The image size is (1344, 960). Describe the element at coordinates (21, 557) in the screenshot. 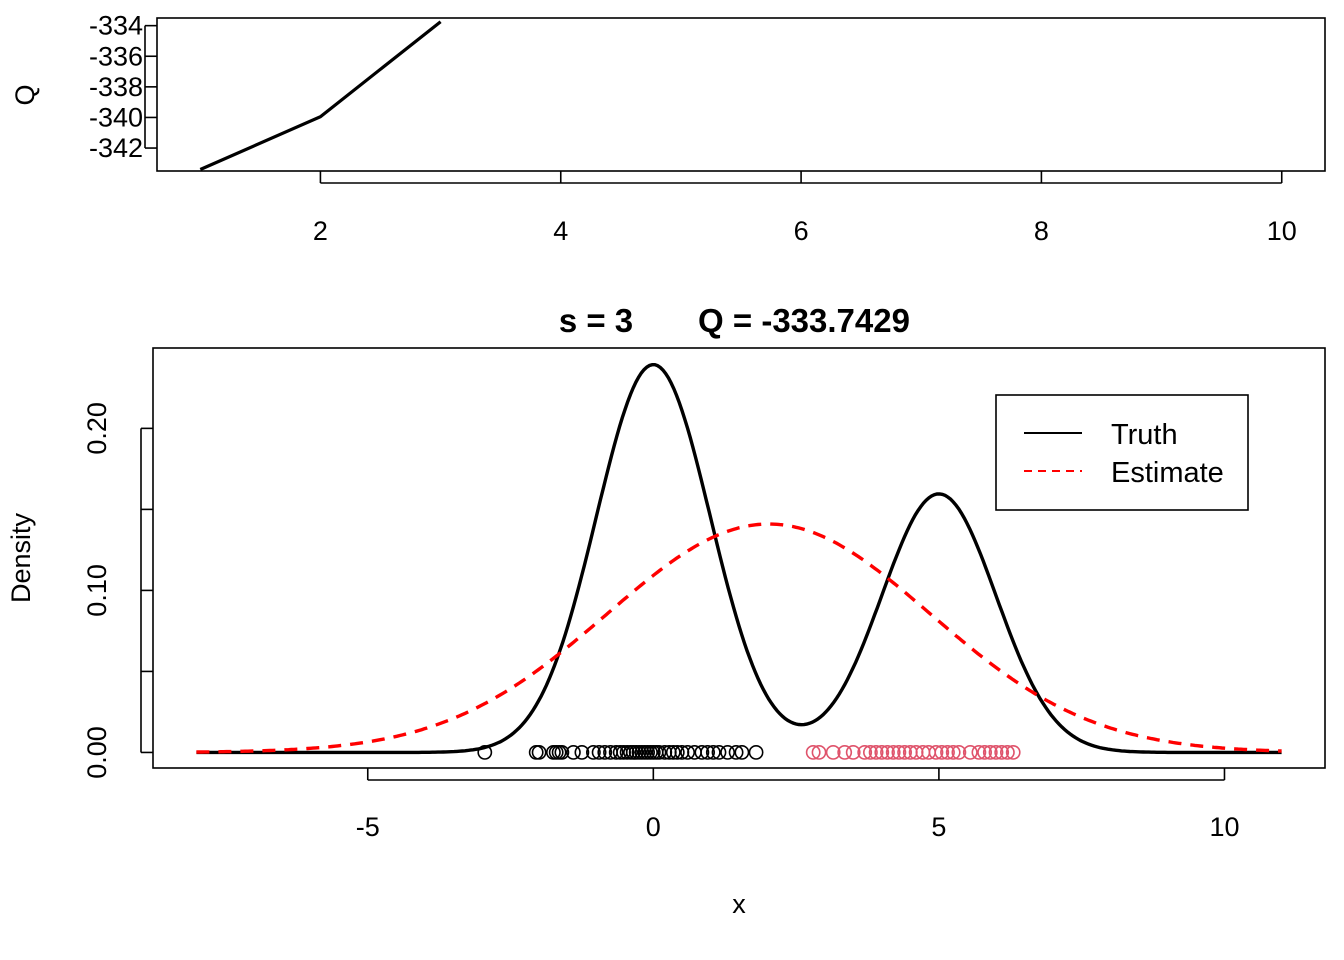

I see `density-ylabel: Density` at that location.